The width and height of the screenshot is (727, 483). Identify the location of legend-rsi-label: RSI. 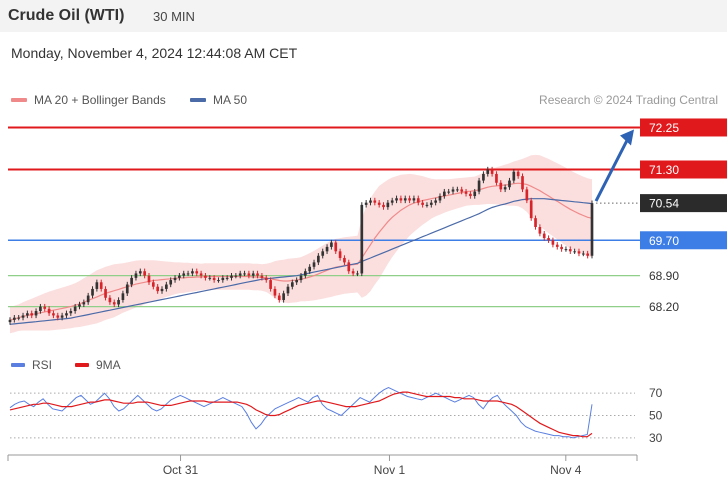
(42, 365).